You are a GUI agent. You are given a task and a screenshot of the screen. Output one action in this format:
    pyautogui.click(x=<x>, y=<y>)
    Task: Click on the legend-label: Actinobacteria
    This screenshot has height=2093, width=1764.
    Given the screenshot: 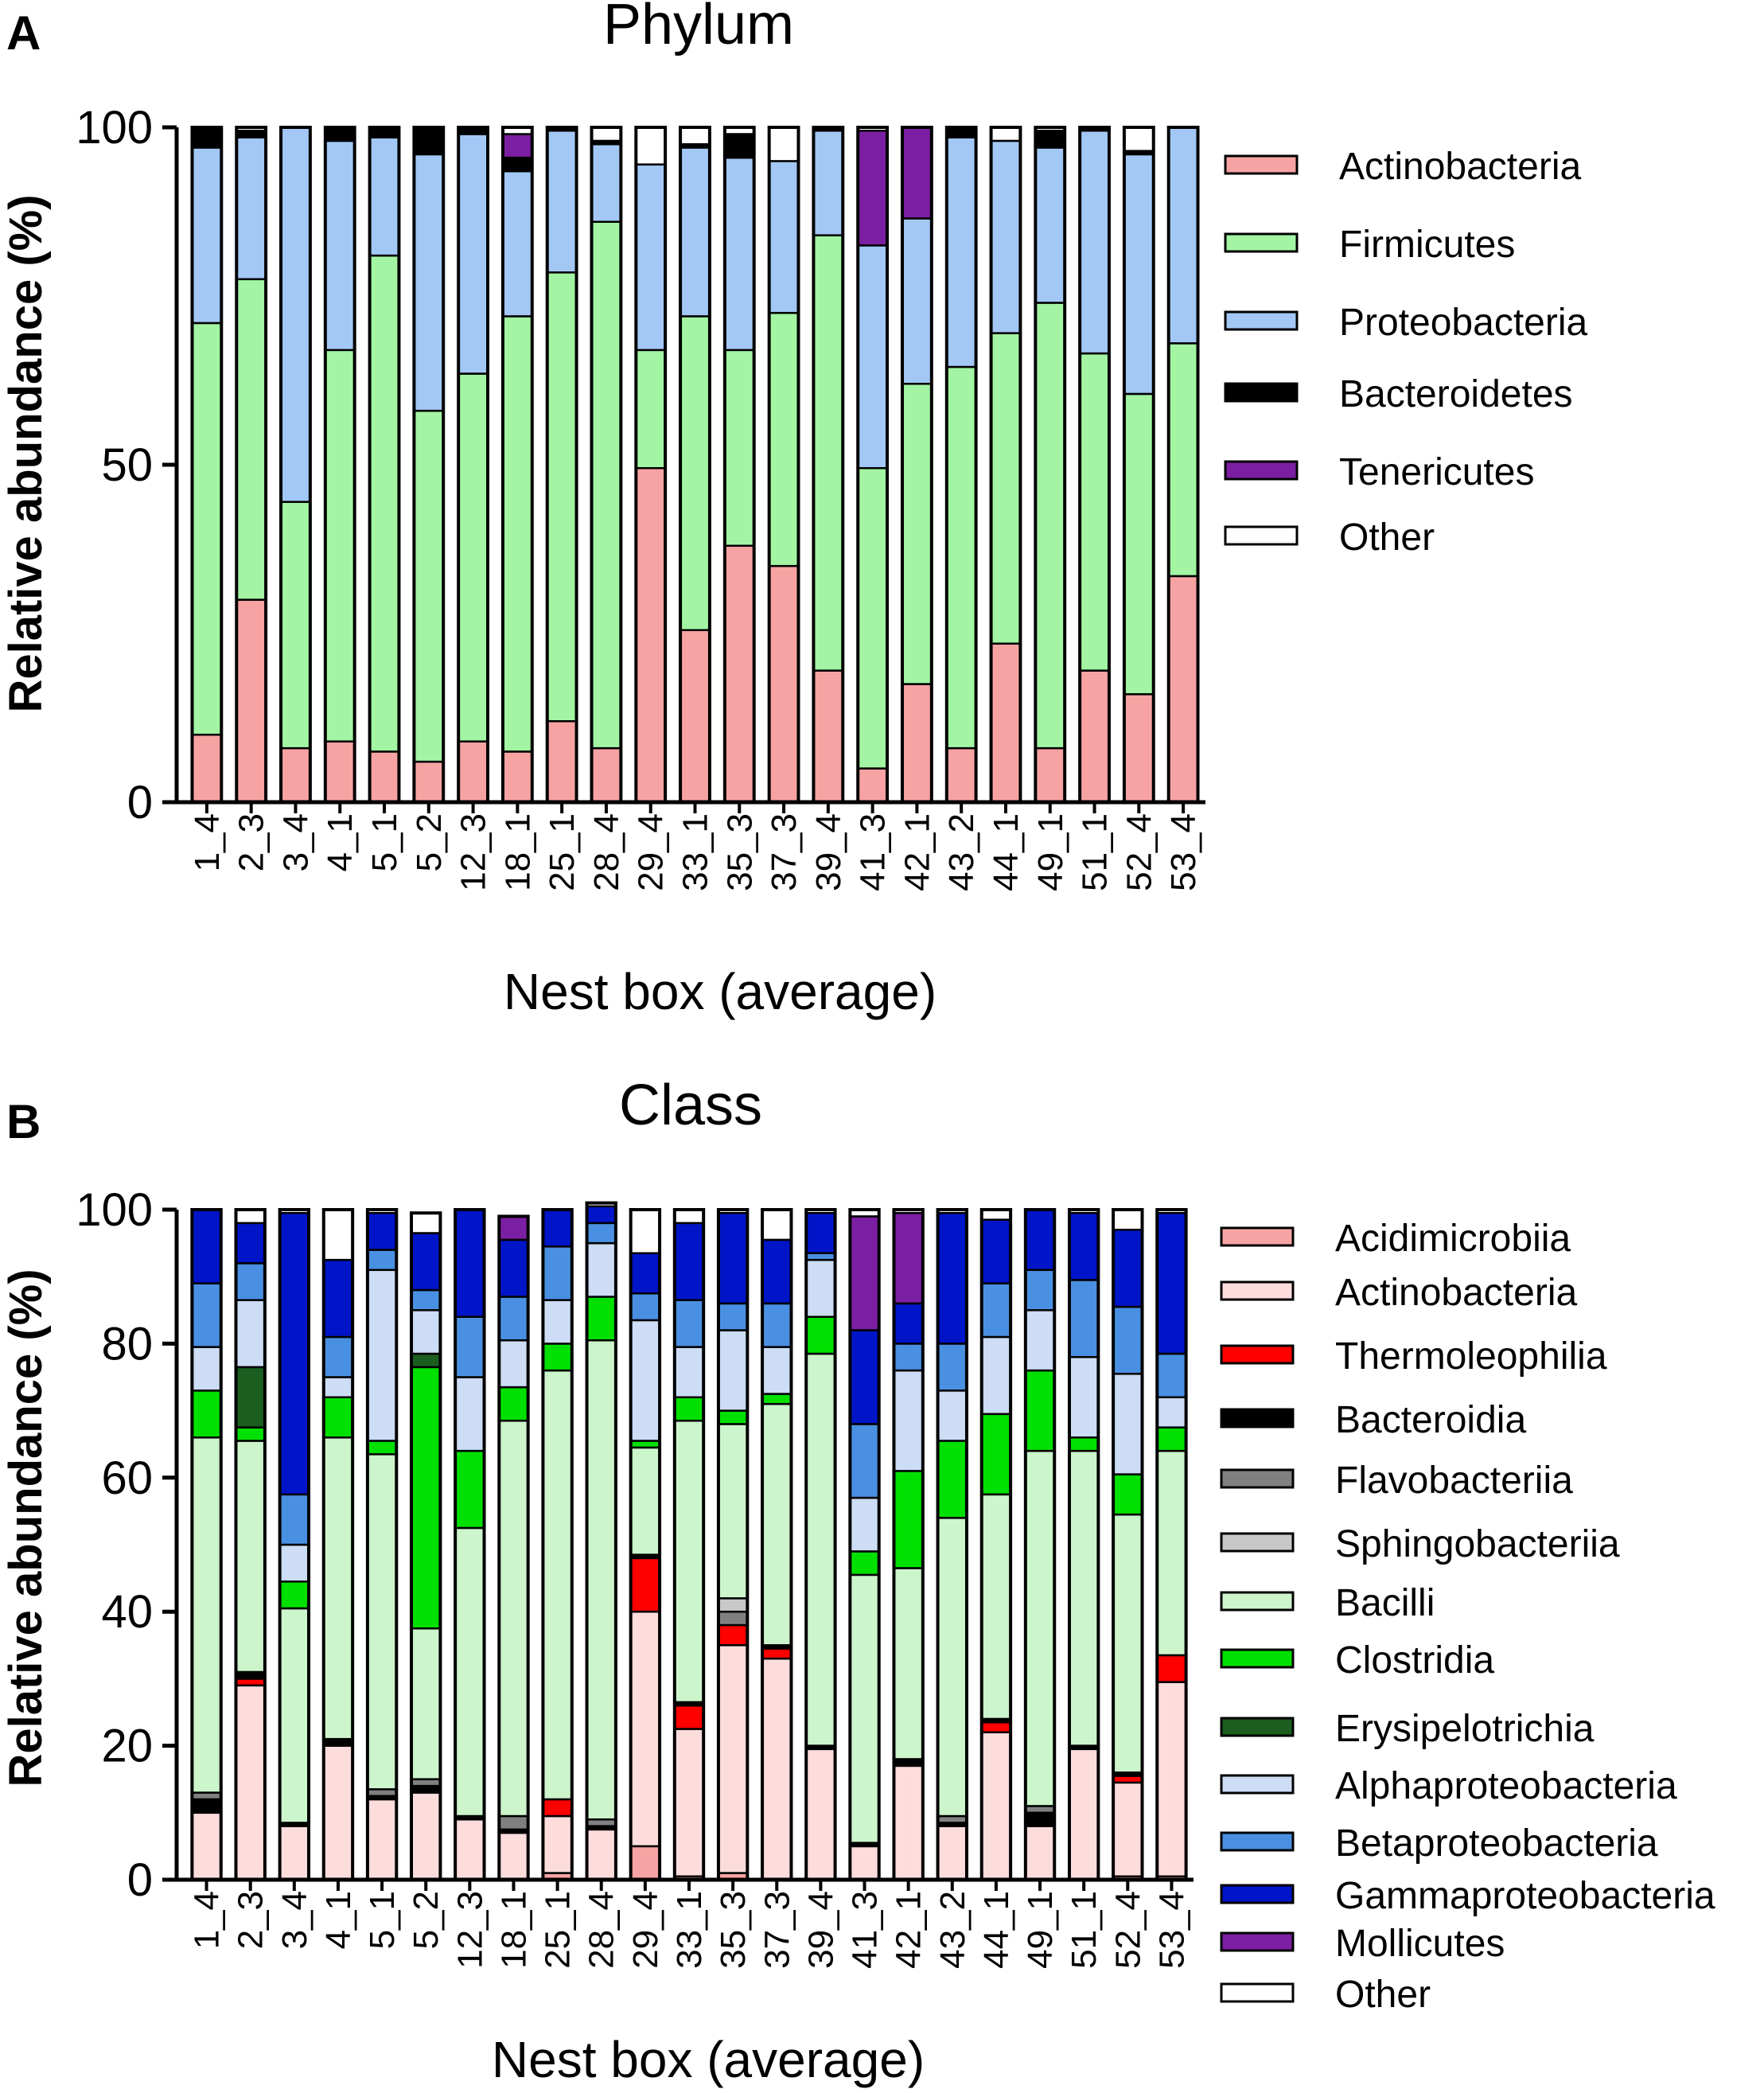 What is the action you would take?
    pyautogui.click(x=1456, y=1293)
    